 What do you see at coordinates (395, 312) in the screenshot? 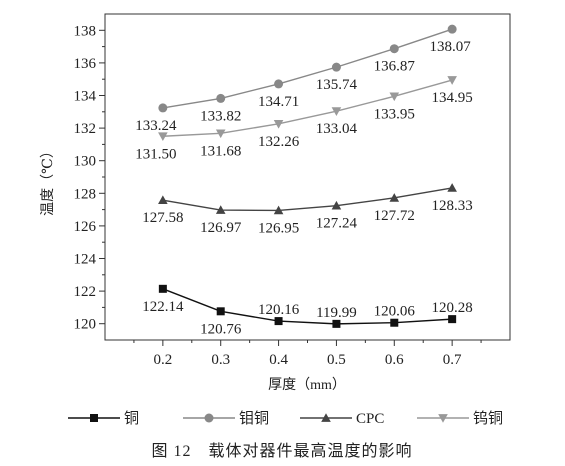
I see `data-label: 120.06` at bounding box center [395, 312].